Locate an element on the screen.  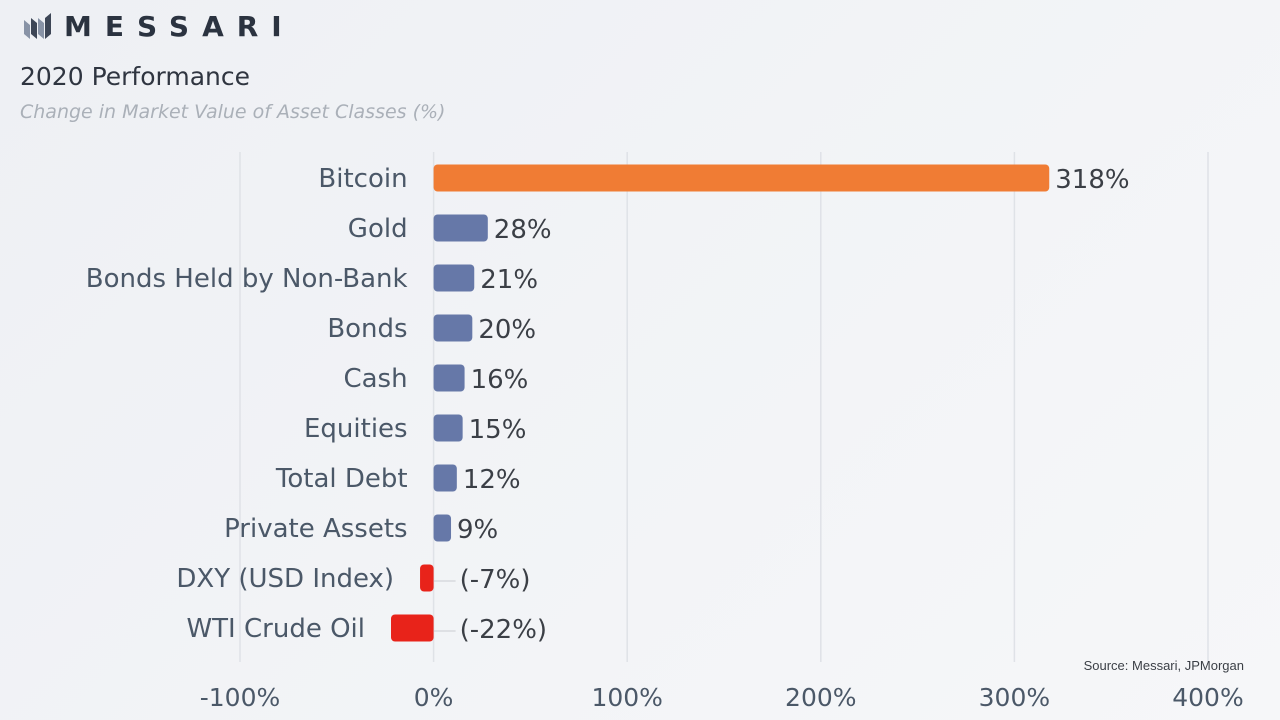
x-tick-label: 300% is located at coordinates (1014, 697).